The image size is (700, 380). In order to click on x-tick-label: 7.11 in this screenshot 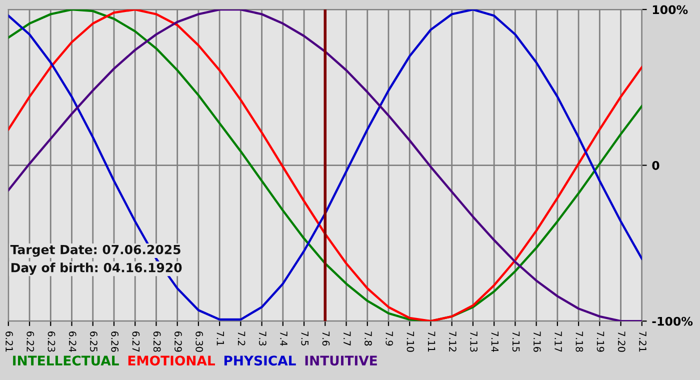, I will do `click(432, 342)`.